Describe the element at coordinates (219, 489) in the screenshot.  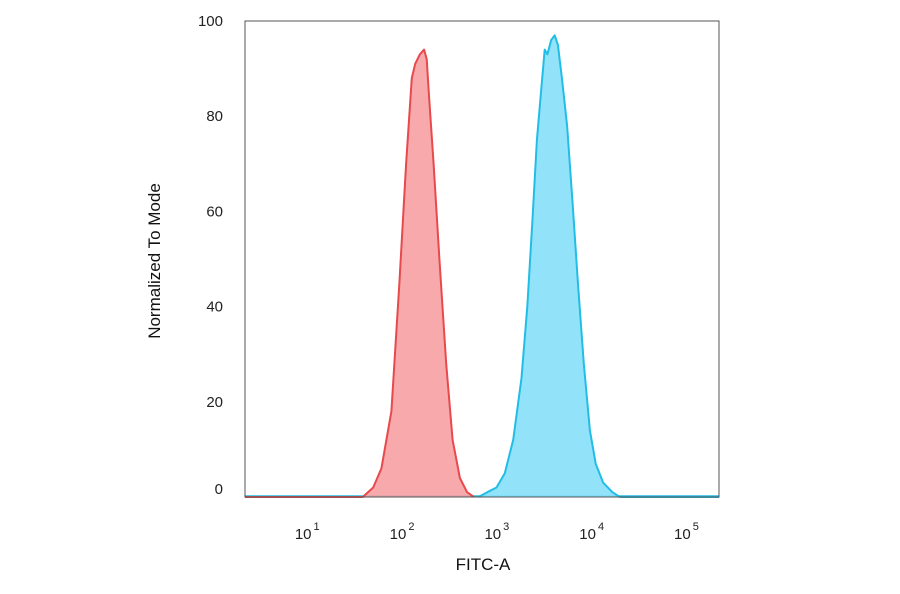
I see `y-tick-label: 0` at that location.